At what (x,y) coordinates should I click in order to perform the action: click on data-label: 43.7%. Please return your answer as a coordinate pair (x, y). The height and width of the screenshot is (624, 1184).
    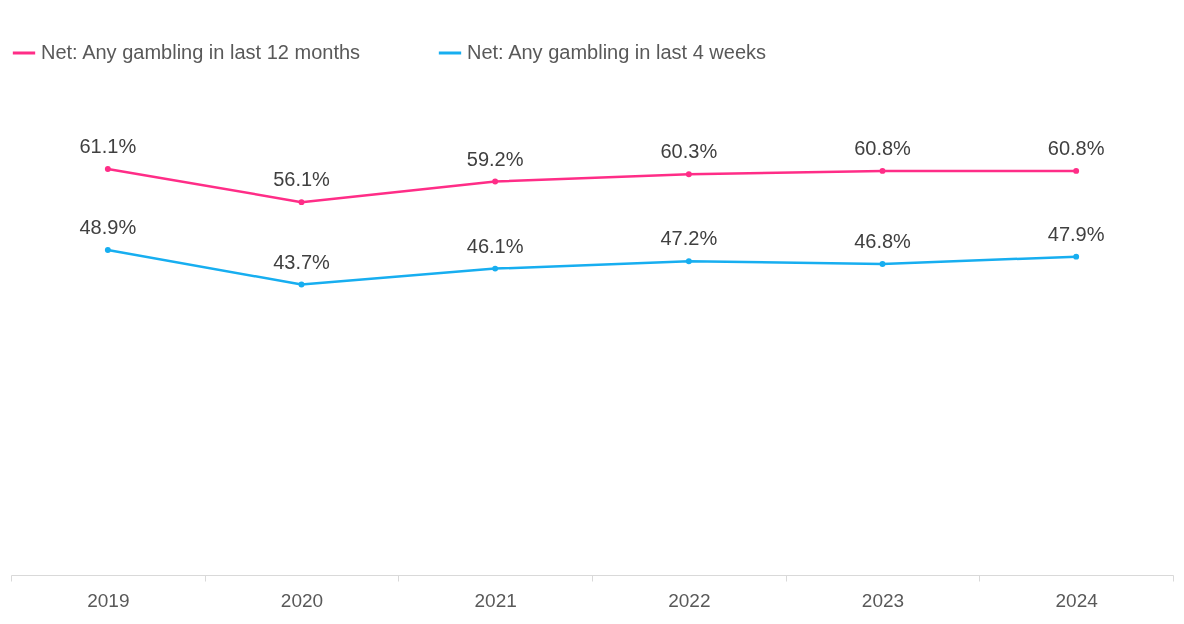
    Looking at the image, I should click on (302, 261).